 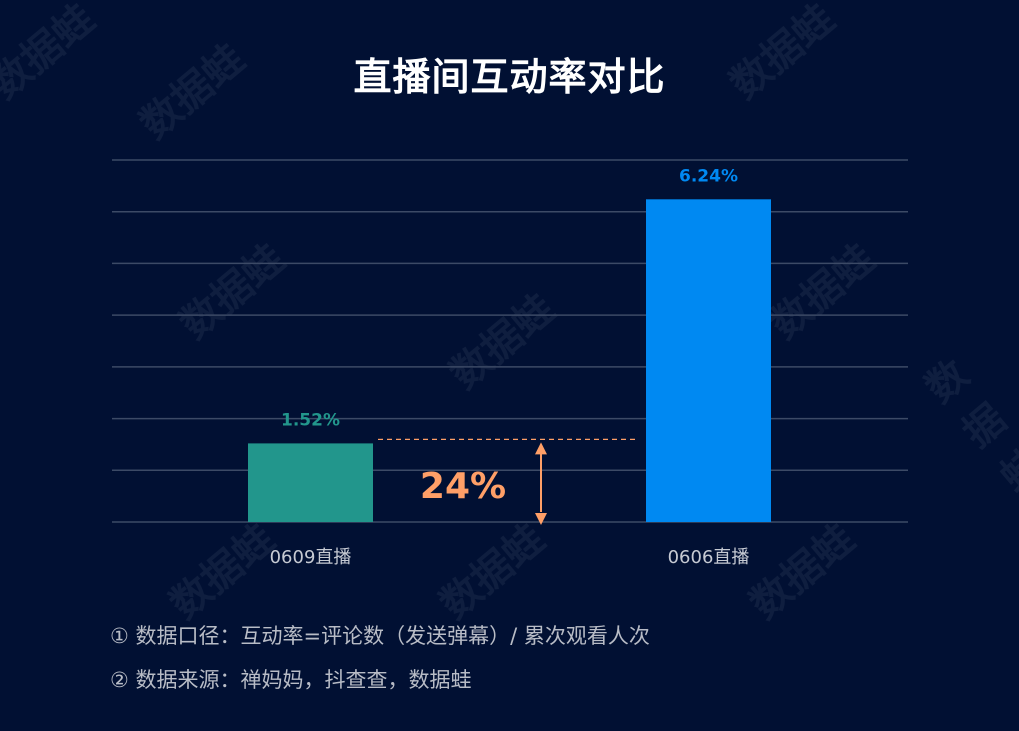 What do you see at coordinates (310, 482) in the screenshot?
I see `bar-0609直播` at bounding box center [310, 482].